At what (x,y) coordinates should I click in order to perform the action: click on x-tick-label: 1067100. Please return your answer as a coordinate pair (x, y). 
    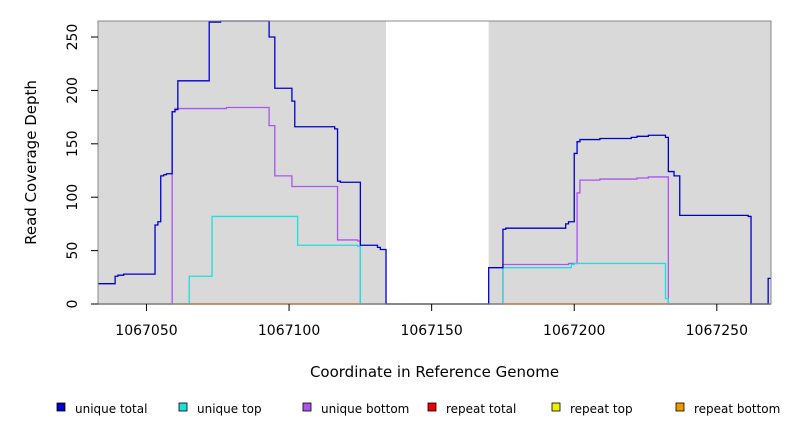
    Looking at the image, I should click on (289, 331).